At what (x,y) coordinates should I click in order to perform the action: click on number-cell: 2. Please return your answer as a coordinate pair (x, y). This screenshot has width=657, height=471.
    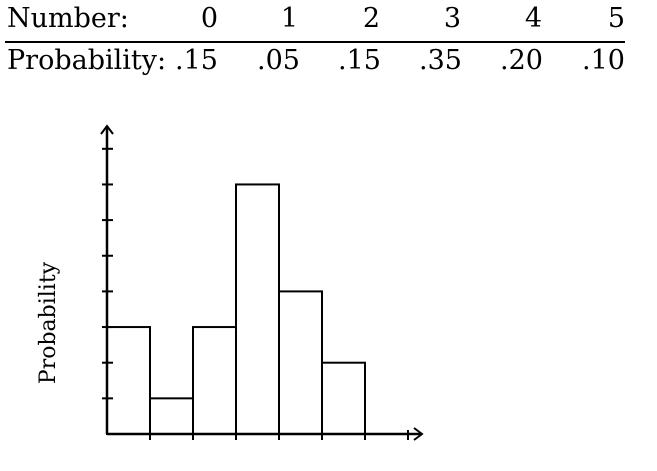
    Looking at the image, I should click on (371, 18).